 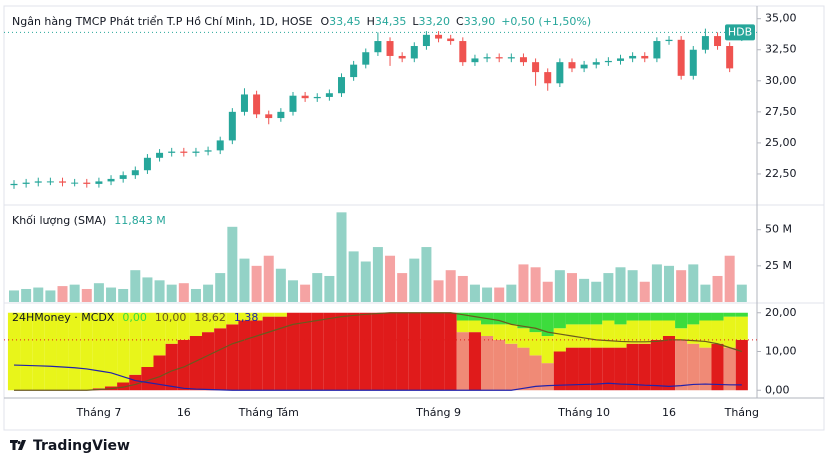 I want to click on symbol-tag-box, so click(x=740, y=32).